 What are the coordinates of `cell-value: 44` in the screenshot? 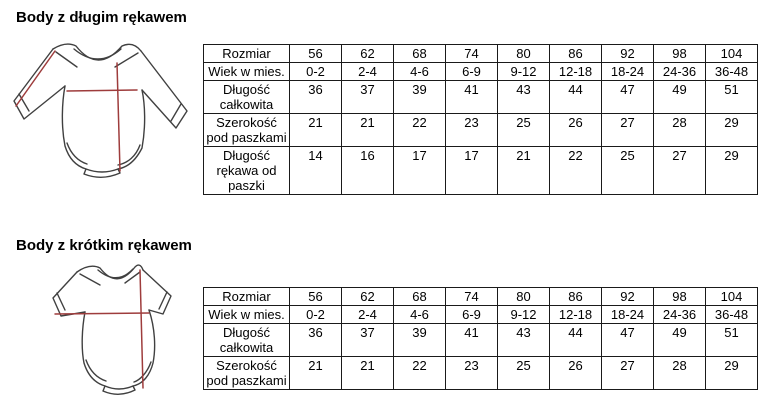 It's located at (575, 97).